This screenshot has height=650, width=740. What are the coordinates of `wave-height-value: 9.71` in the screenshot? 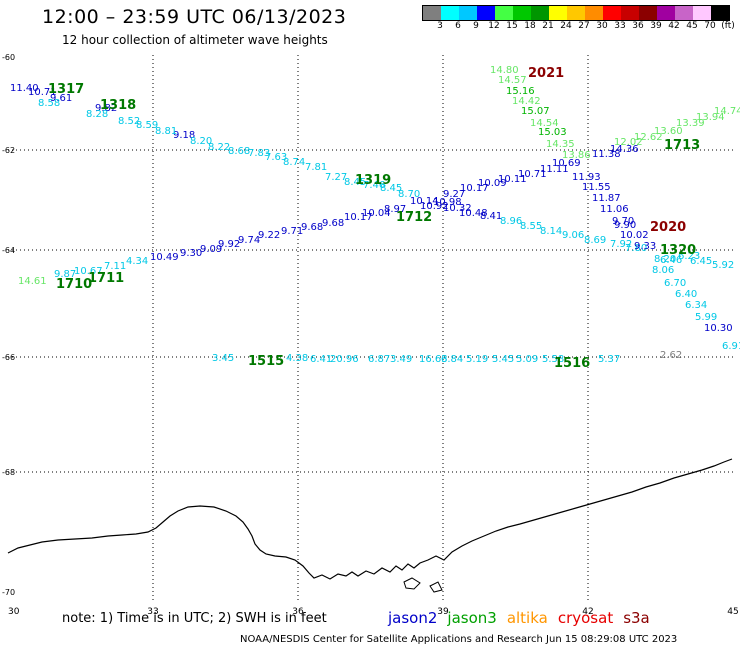 It's located at (292, 231).